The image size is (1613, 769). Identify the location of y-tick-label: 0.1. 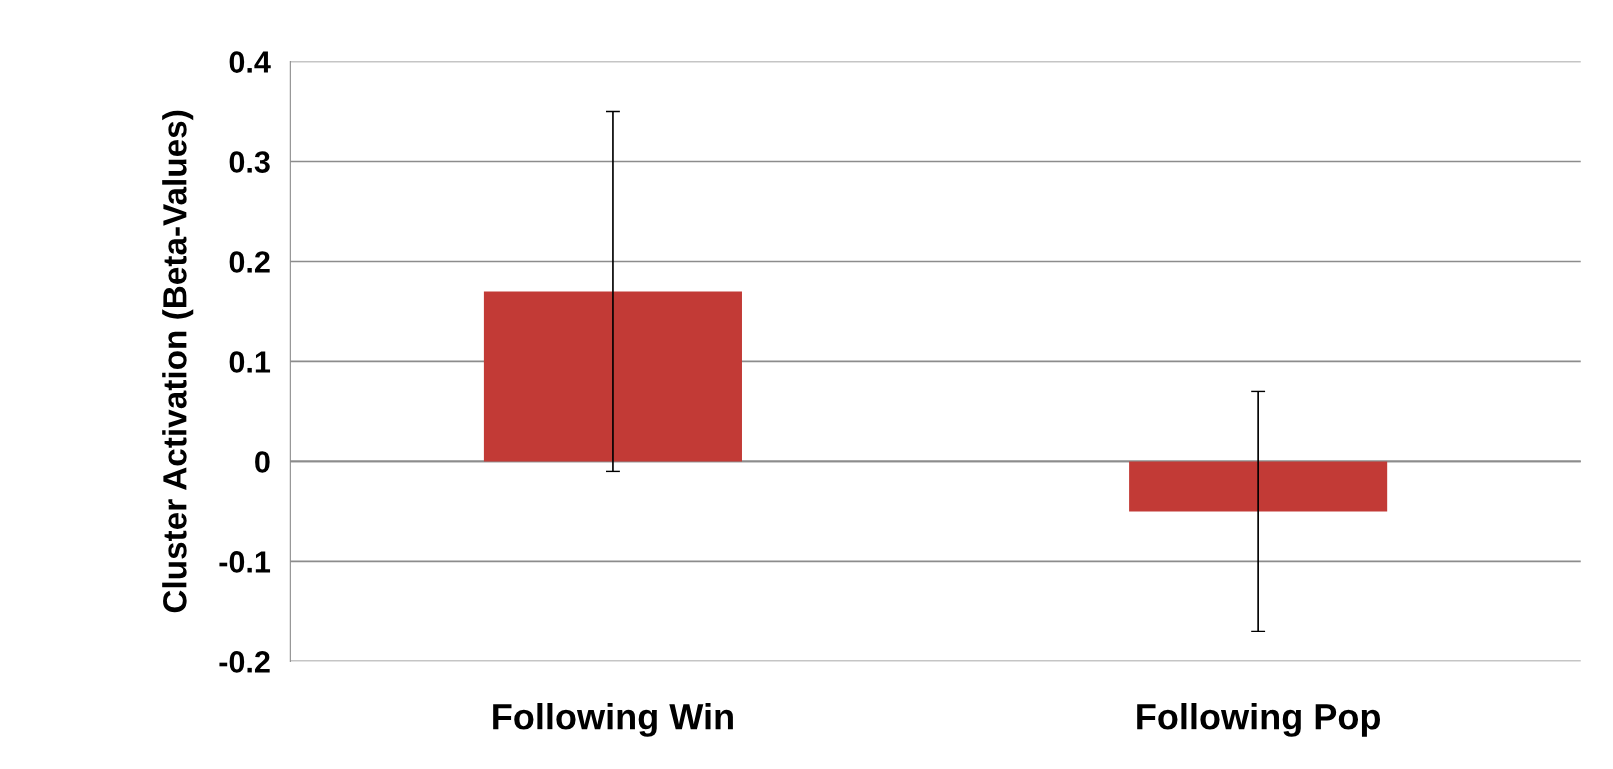
(250, 362).